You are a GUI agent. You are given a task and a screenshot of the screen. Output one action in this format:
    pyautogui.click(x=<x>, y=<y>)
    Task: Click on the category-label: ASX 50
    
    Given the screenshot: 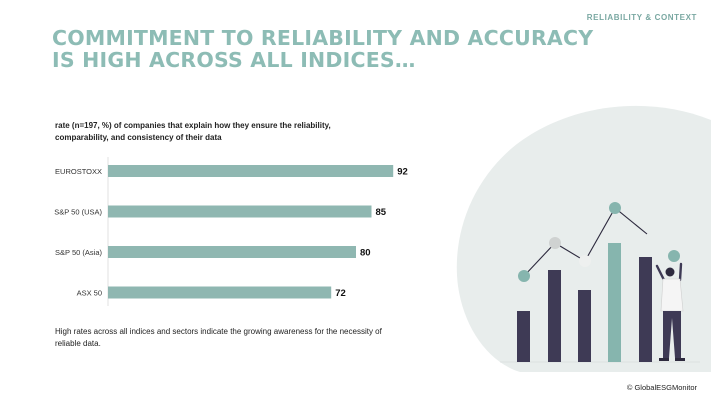 What is the action you would take?
    pyautogui.click(x=89, y=293)
    